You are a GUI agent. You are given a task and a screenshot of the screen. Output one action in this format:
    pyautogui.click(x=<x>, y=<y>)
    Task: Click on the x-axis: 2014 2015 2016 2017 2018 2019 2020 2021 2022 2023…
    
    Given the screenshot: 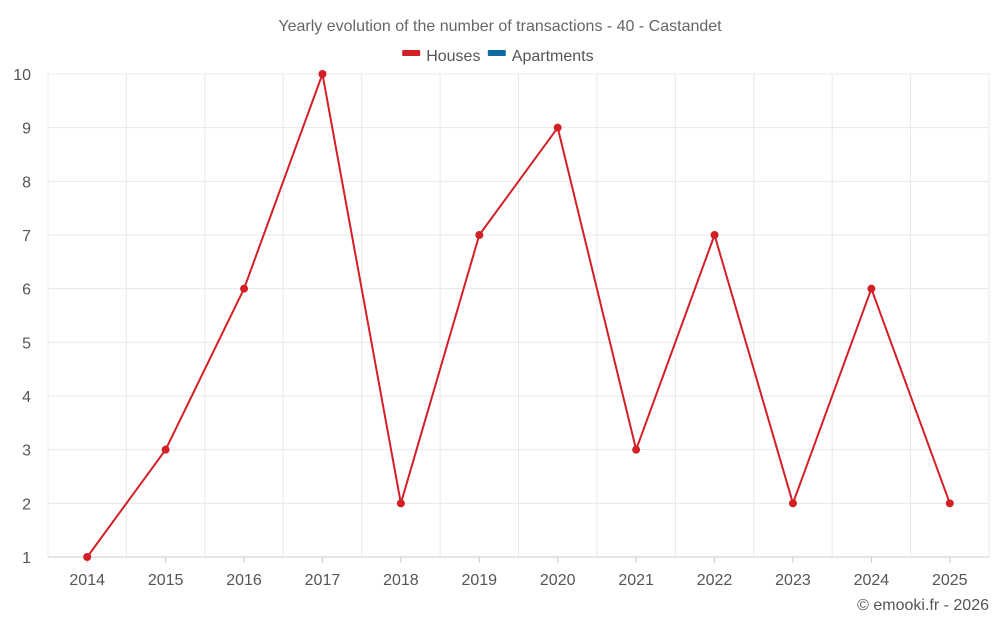 What is the action you would take?
    pyautogui.click(x=518, y=573)
    